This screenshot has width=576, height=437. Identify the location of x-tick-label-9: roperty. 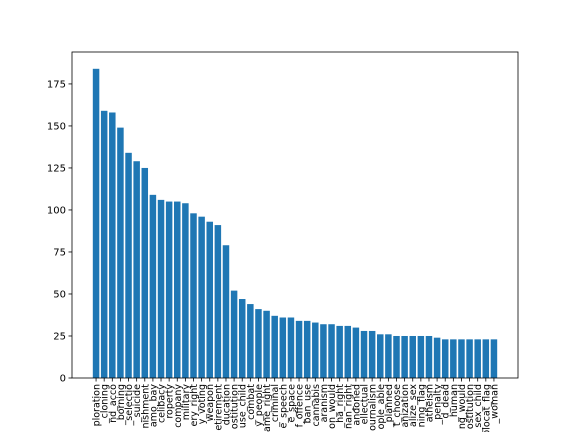
(170, 401).